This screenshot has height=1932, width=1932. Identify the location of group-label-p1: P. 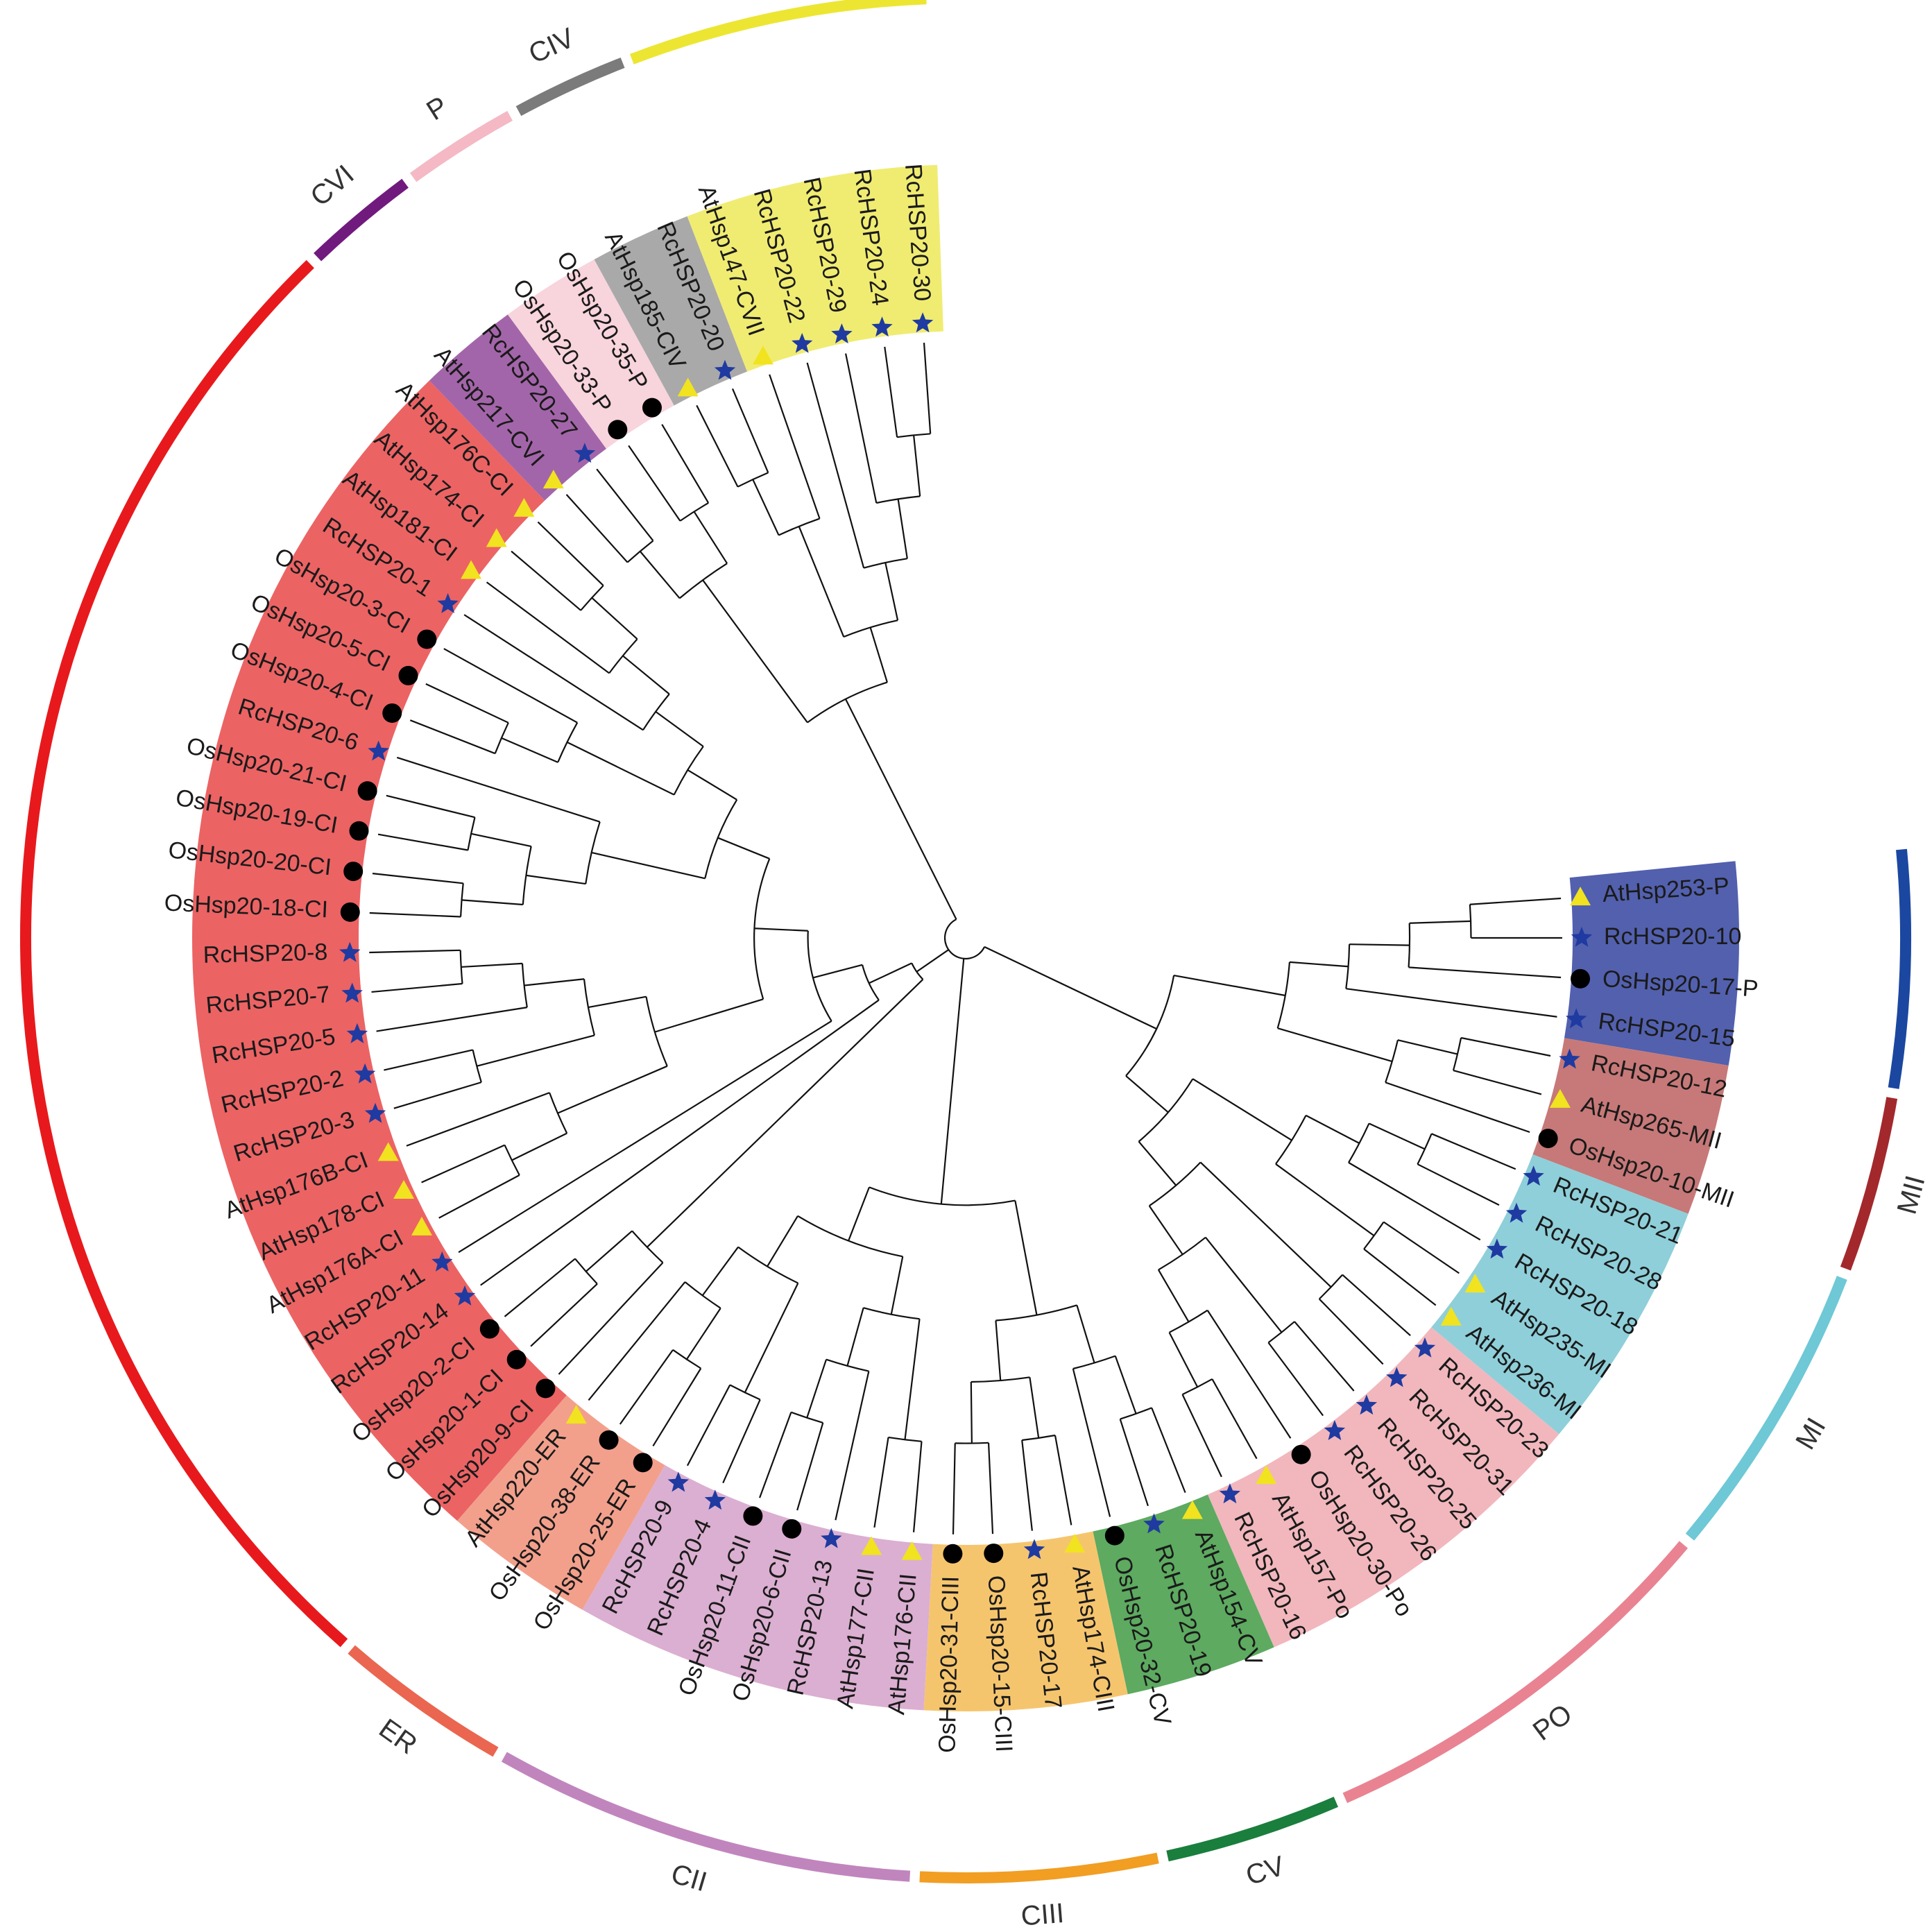
(437, 108).